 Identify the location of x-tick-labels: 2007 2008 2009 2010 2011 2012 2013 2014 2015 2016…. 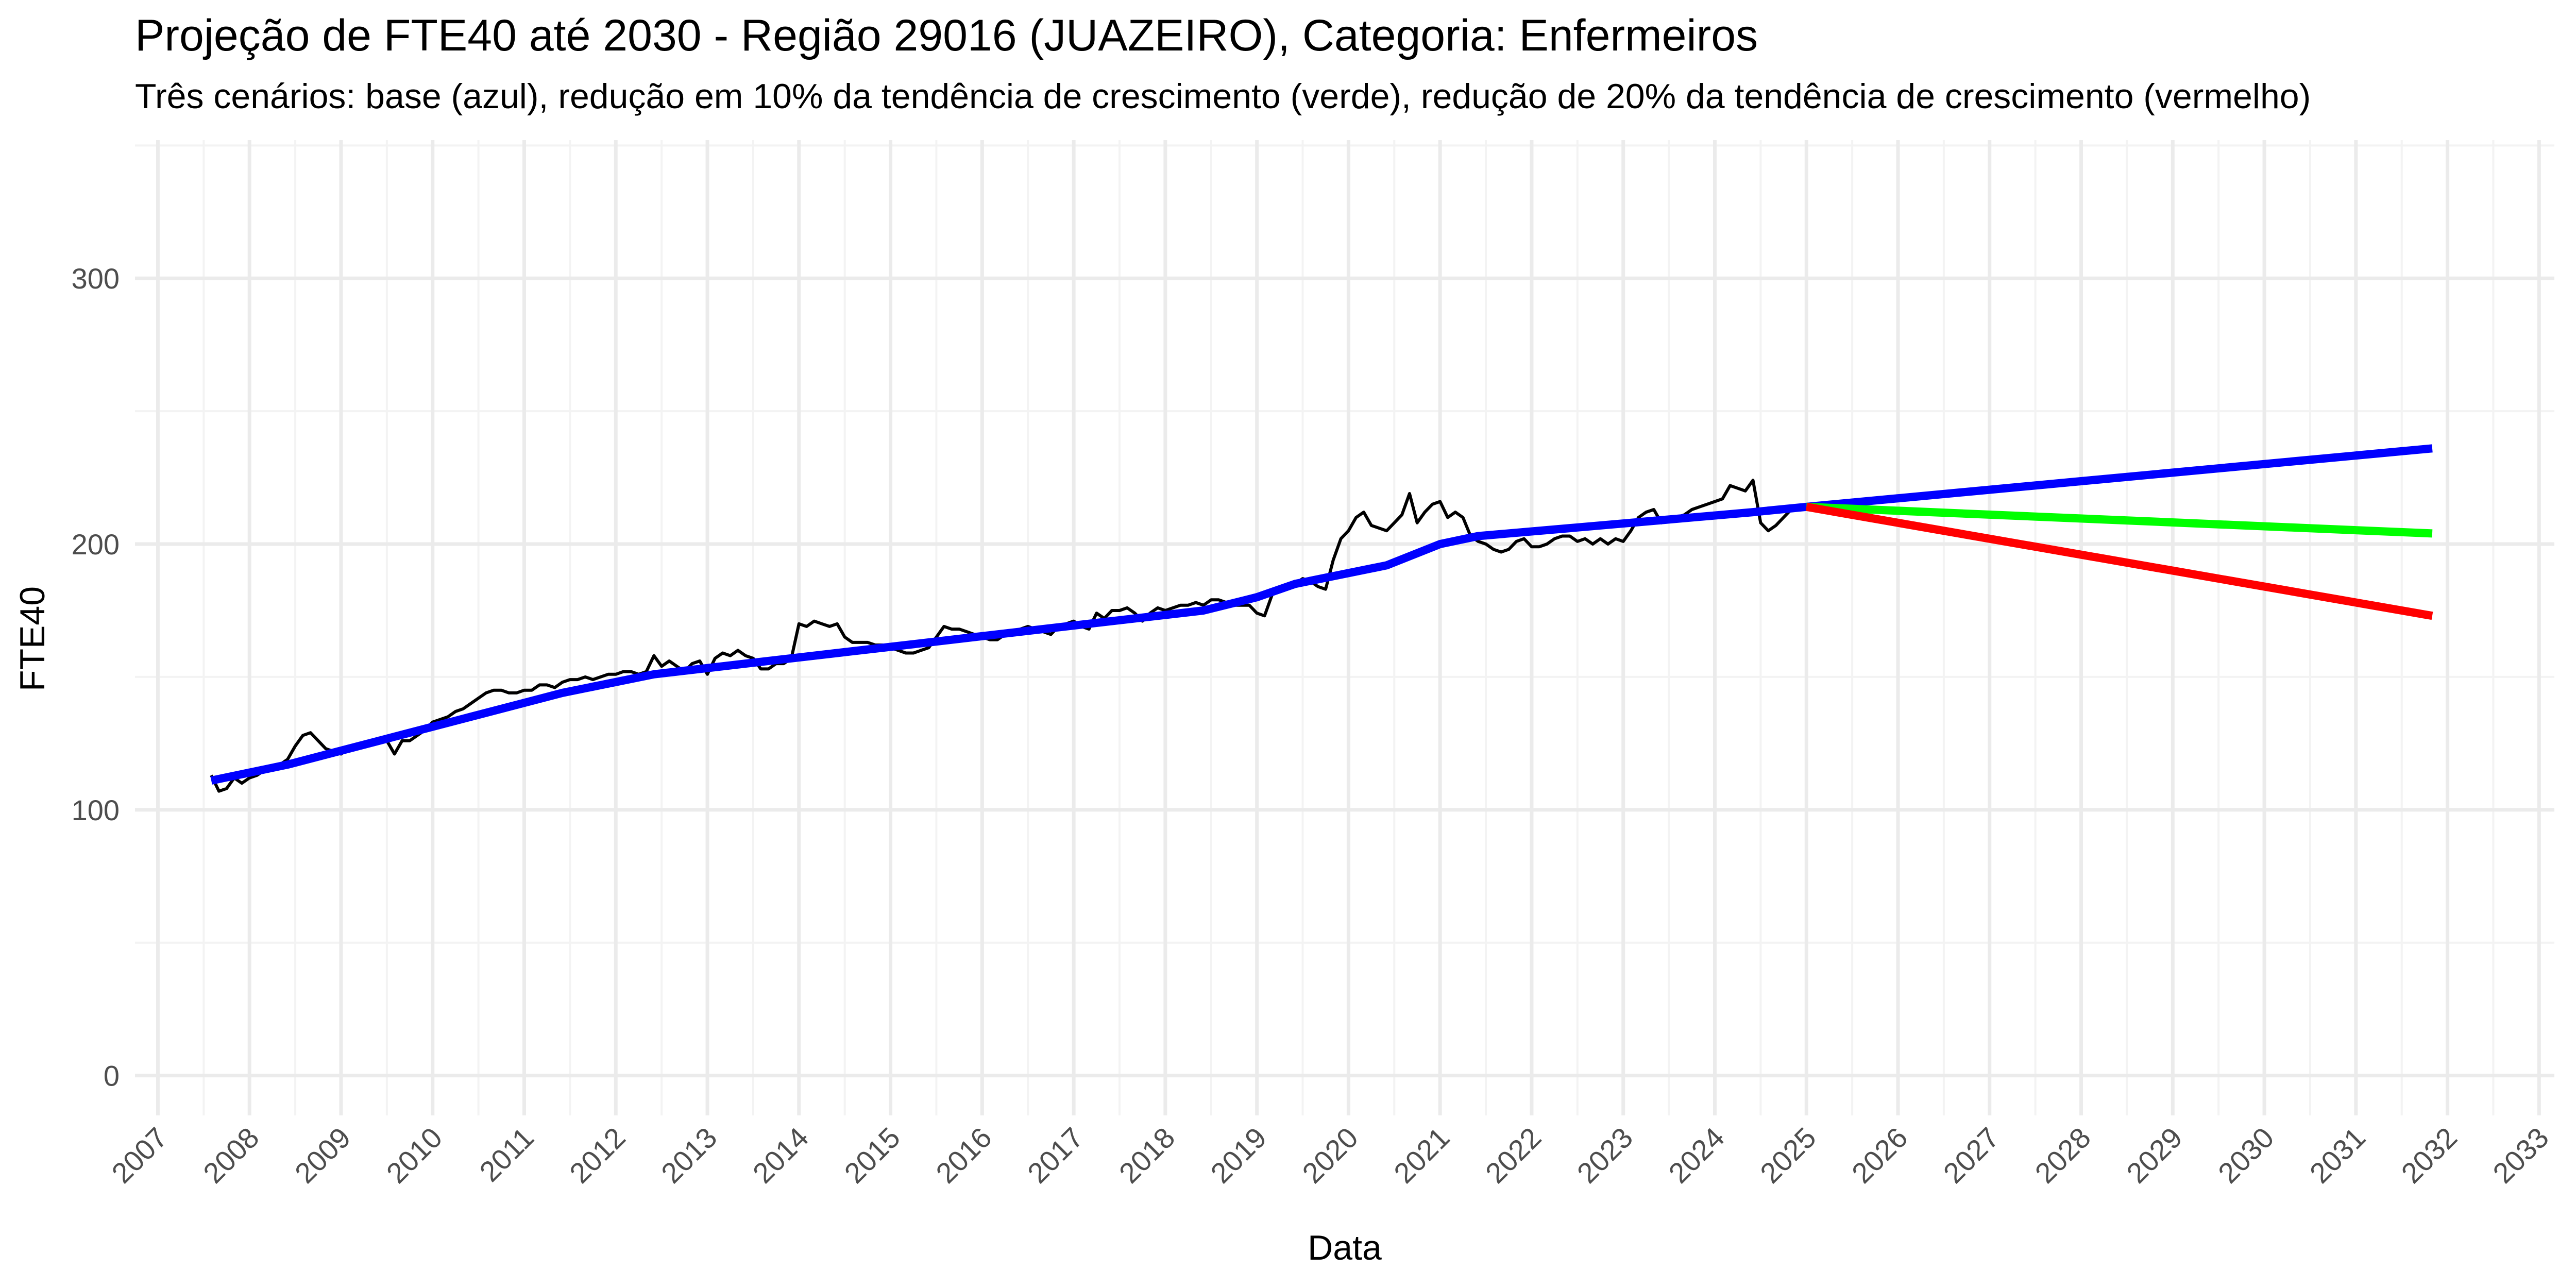
(1330, 1155).